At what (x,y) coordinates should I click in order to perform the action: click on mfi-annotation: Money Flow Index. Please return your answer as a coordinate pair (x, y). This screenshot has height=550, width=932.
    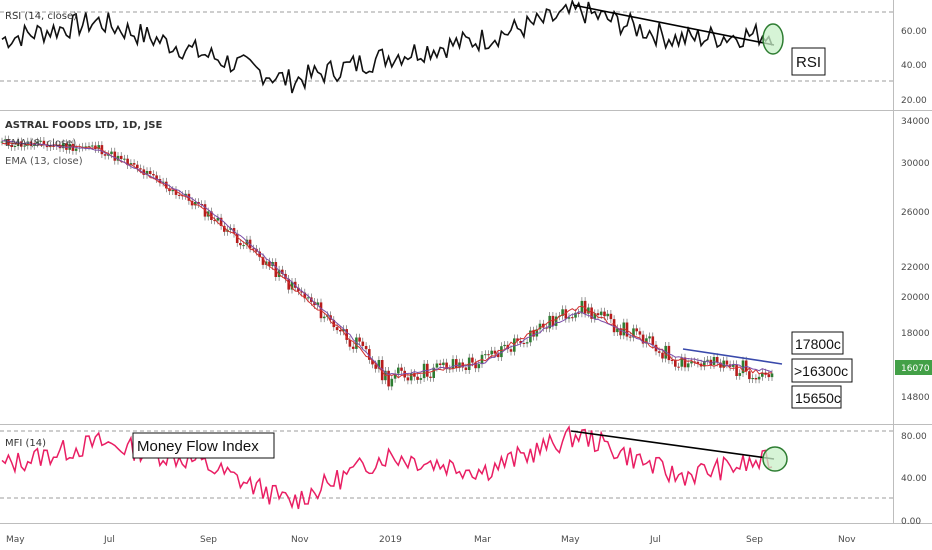
    Looking at the image, I should click on (203, 445).